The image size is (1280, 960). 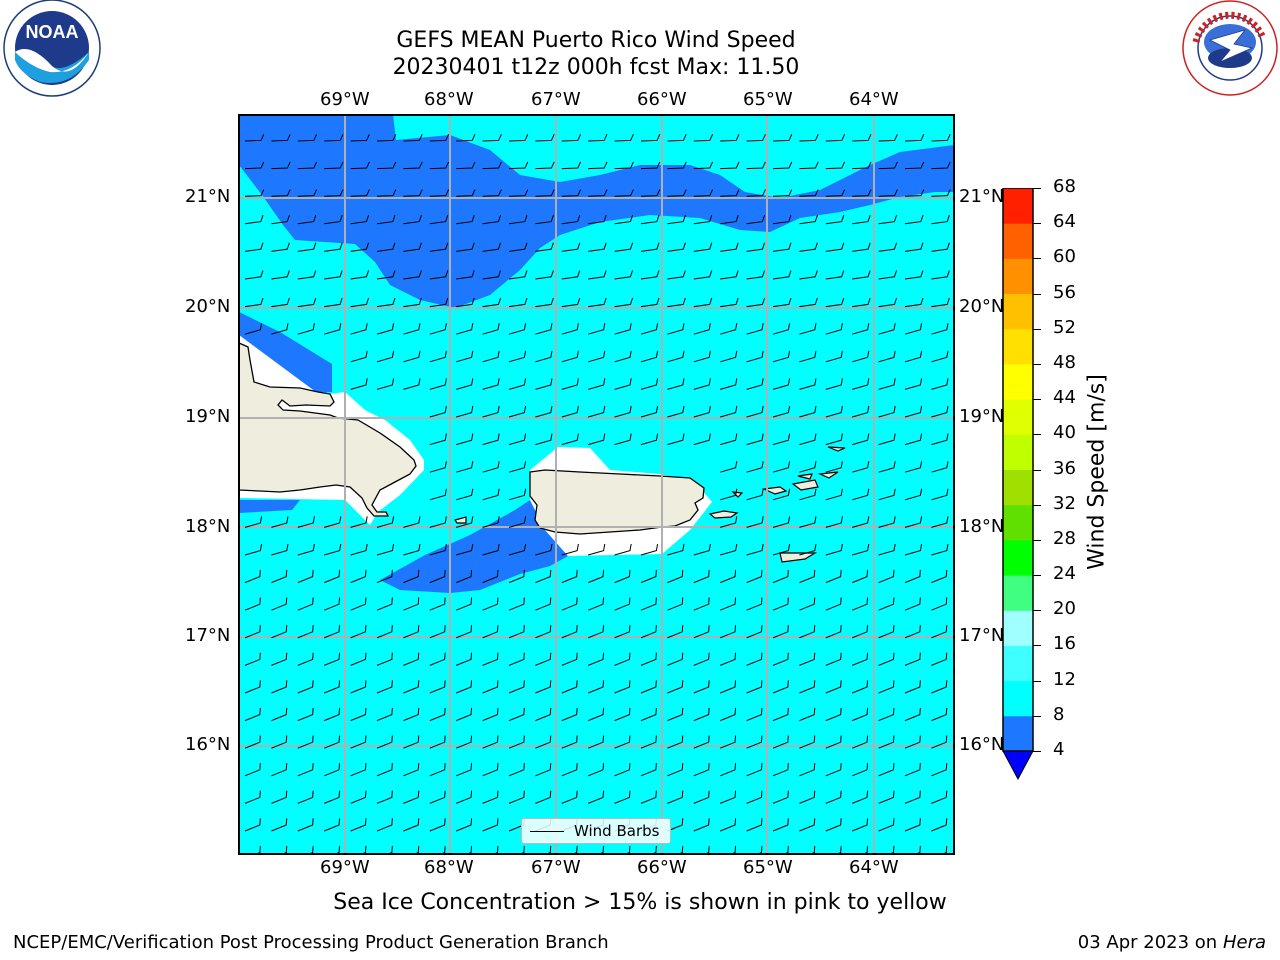 What do you see at coordinates (1059, 749) in the screenshot?
I see `colorbar-tick-label: 4` at bounding box center [1059, 749].